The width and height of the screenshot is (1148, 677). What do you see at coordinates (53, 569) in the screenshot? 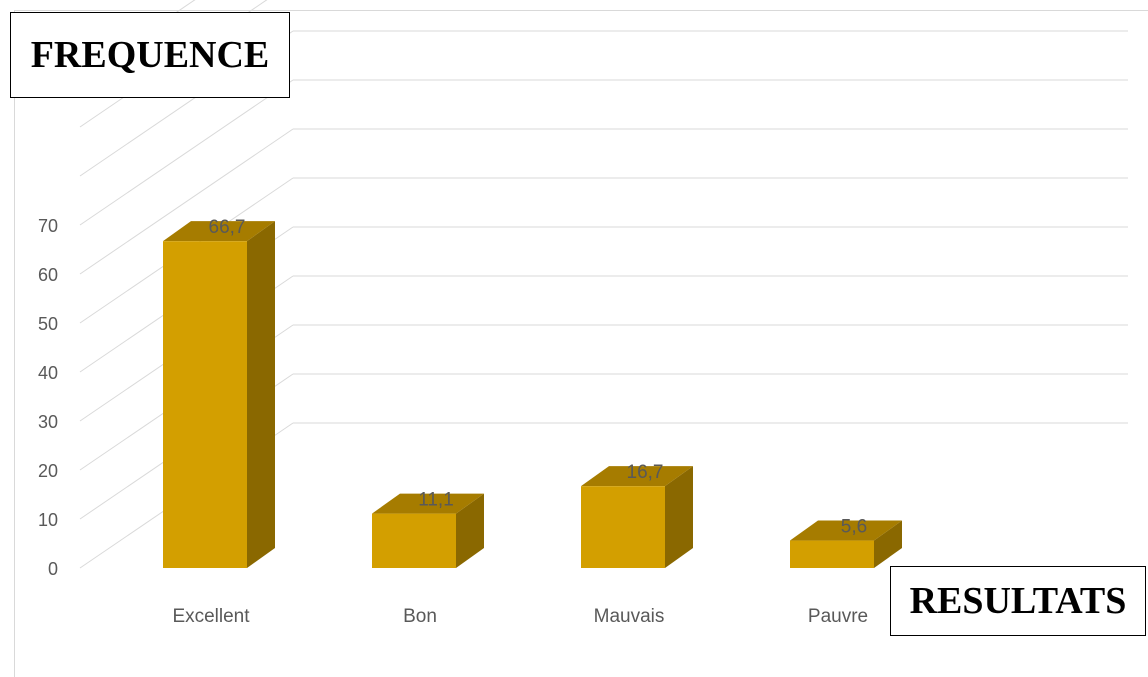
I see `y-tick-label: 0` at bounding box center [53, 569].